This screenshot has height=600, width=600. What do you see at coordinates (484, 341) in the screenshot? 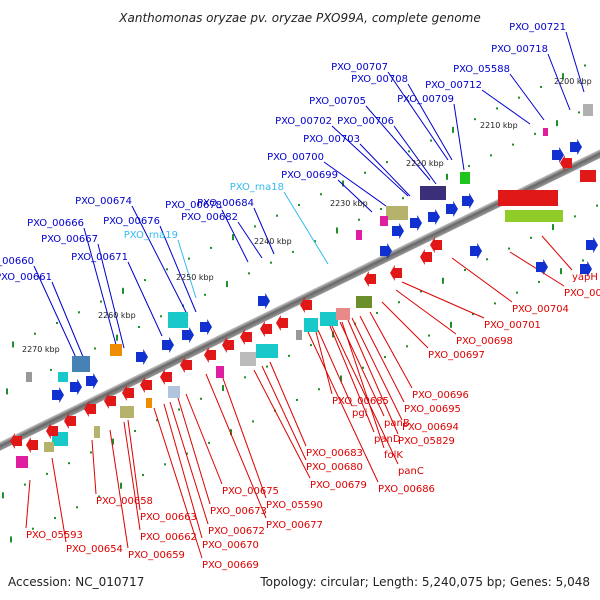
I see `reverse-gene-label: PXO_00698` at bounding box center [484, 341].